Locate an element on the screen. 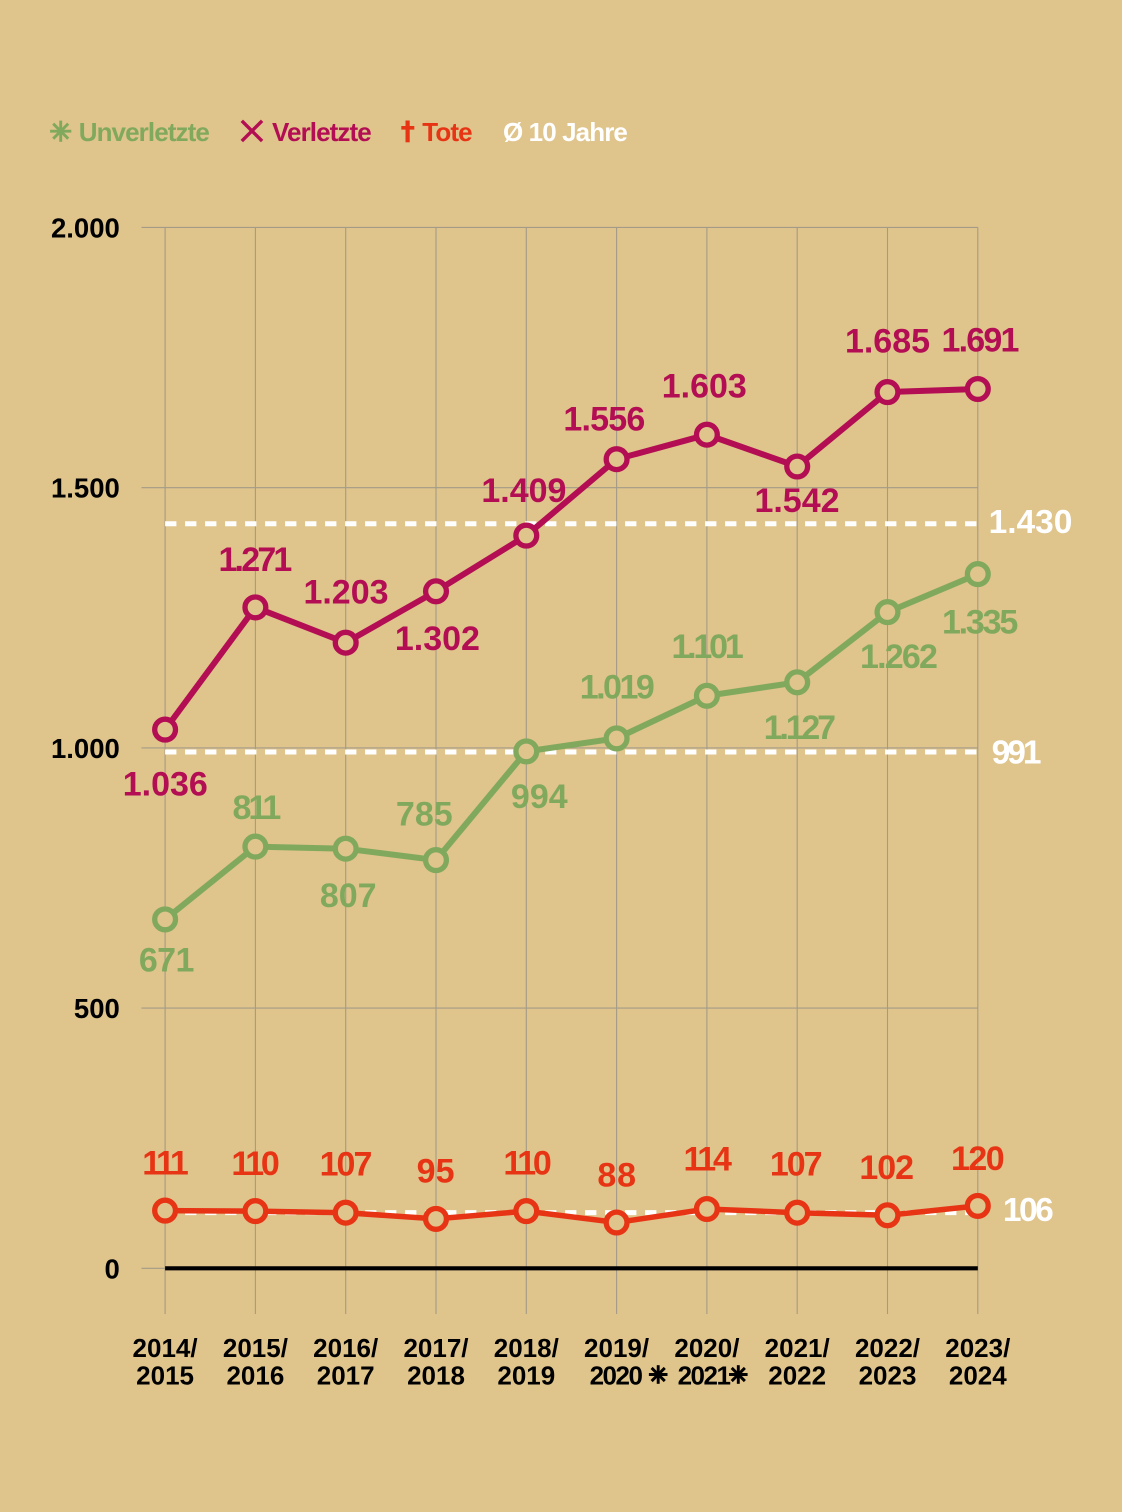 The image size is (1122, 1512). svg-text: 1.430 is located at coordinates (1031, 522).